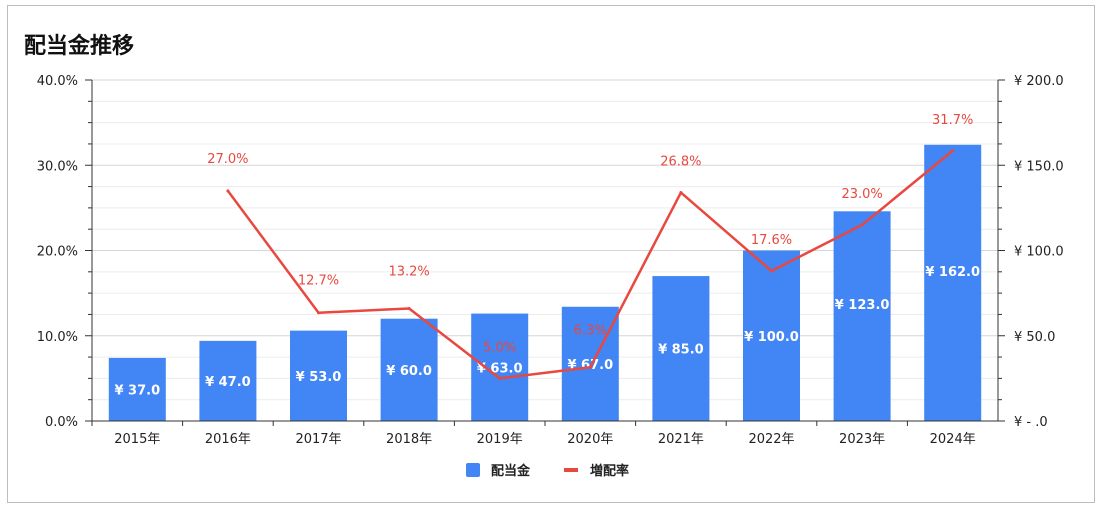 This screenshot has height=511, width=1102. Describe the element at coordinates (861, 194) in the screenshot. I see `line-label: 23.0%` at that location.